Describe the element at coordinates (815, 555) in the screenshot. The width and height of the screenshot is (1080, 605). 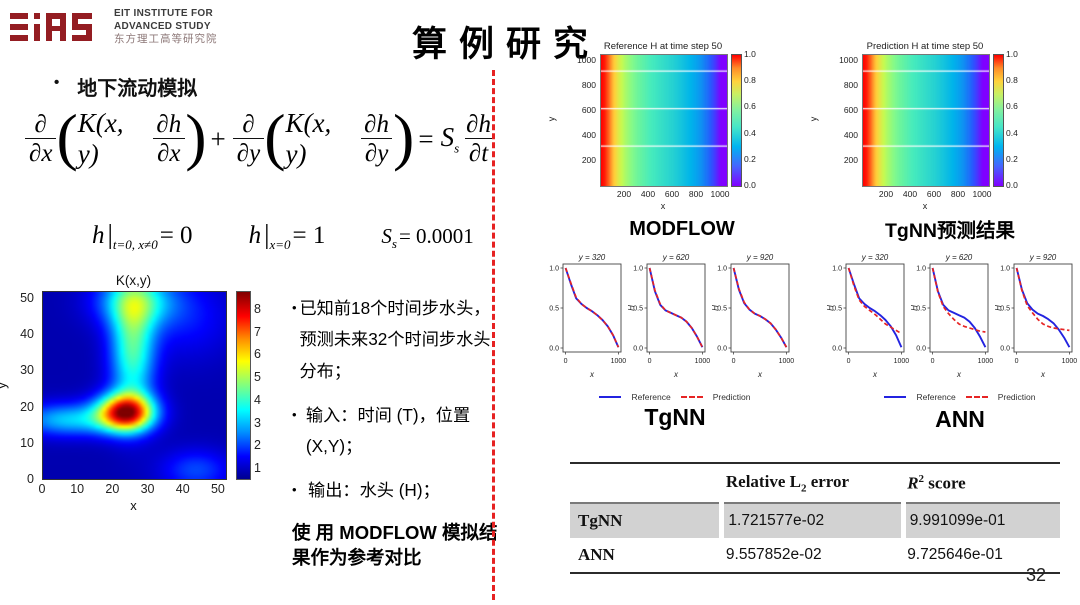
I see `table-row-ann: ANN 9.557852e-02 9.725646e-01` at that location.